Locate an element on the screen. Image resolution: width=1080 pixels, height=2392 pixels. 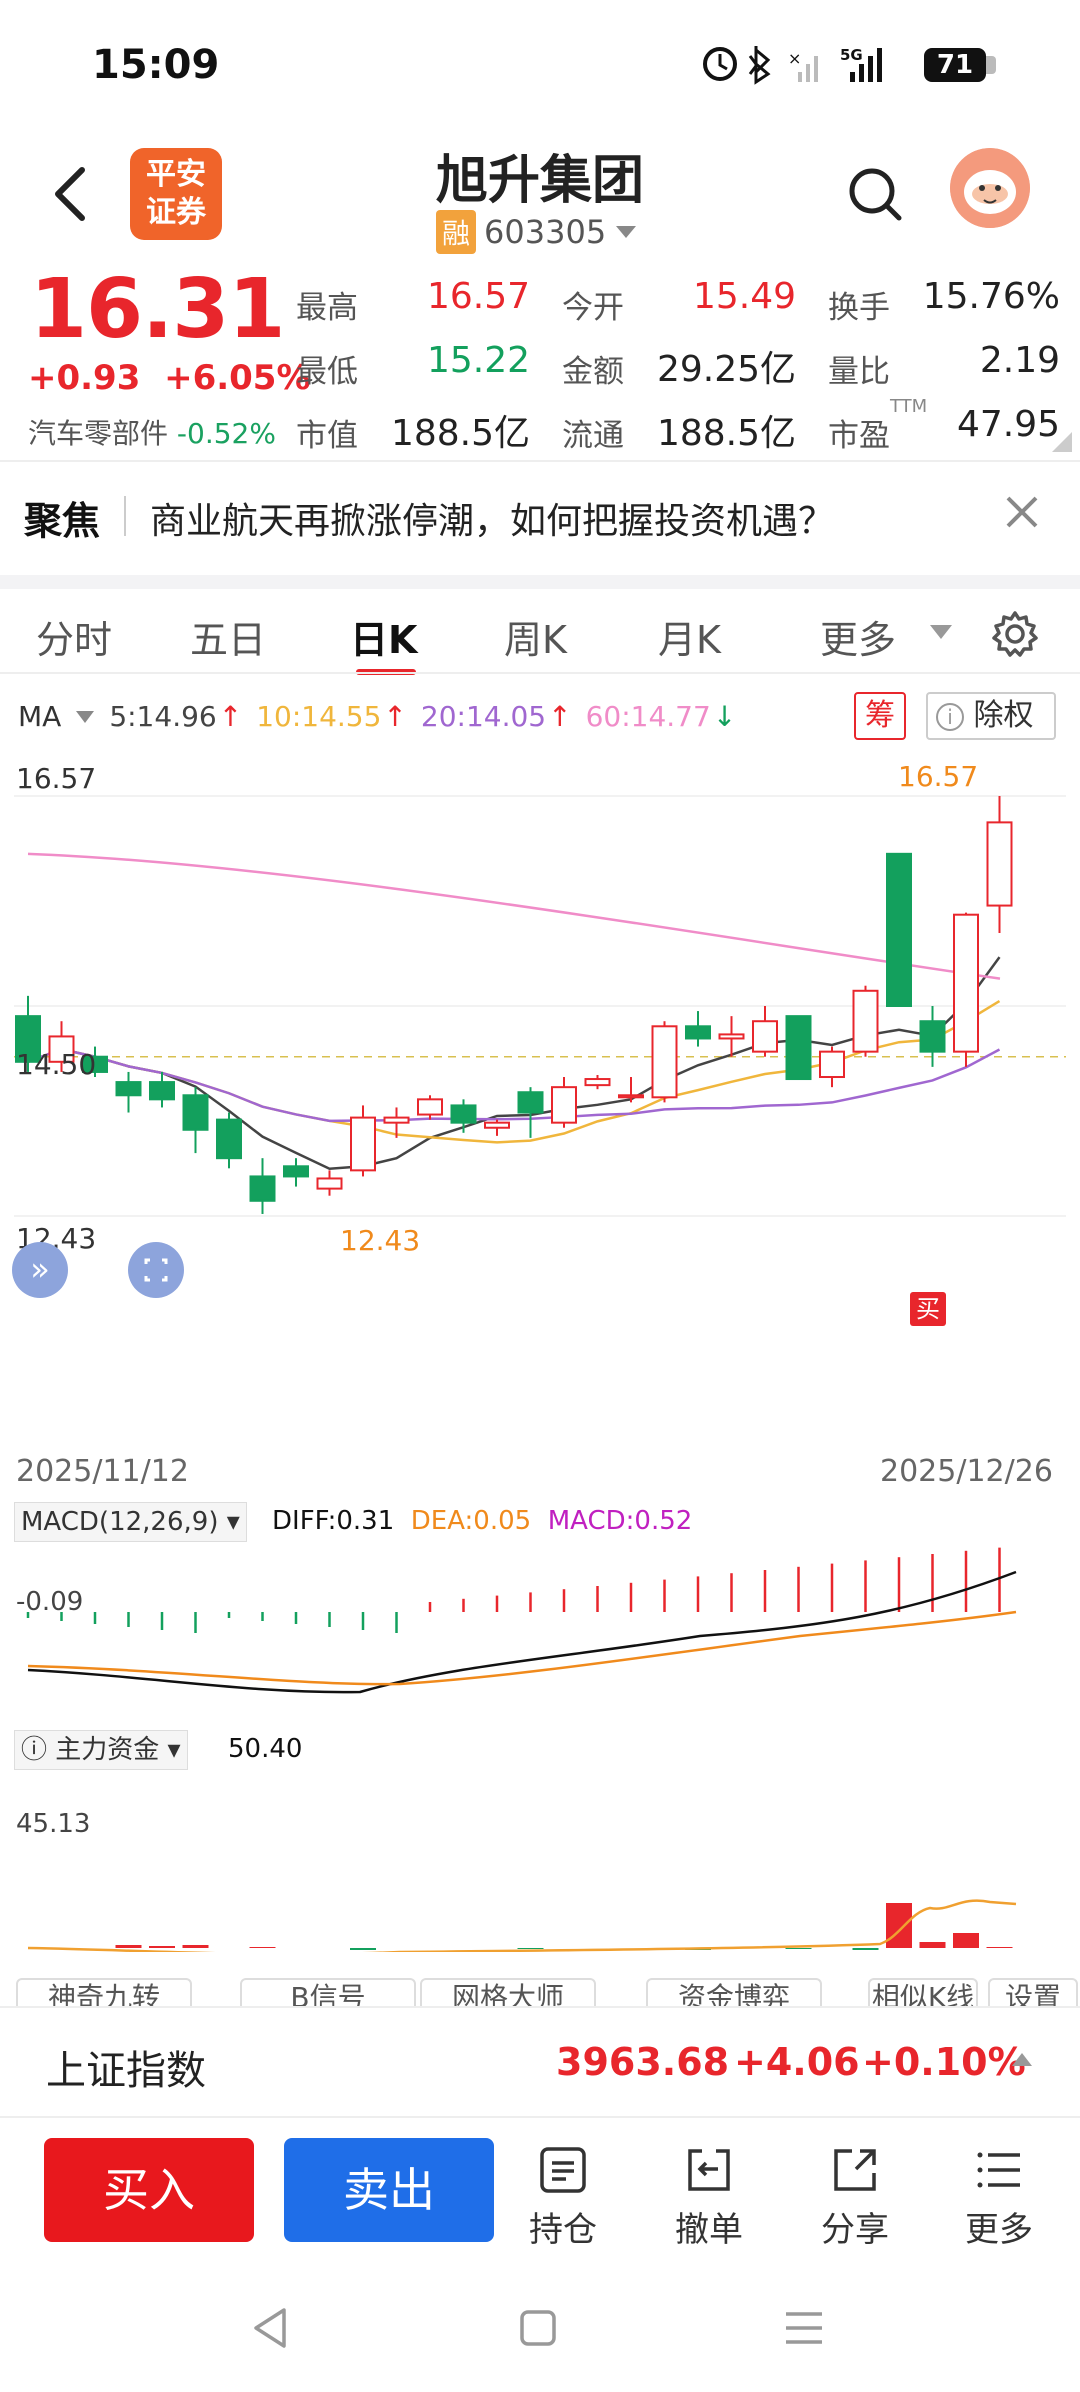
pill-fund-game: 资金博弈 is located at coordinates (734, 1992).